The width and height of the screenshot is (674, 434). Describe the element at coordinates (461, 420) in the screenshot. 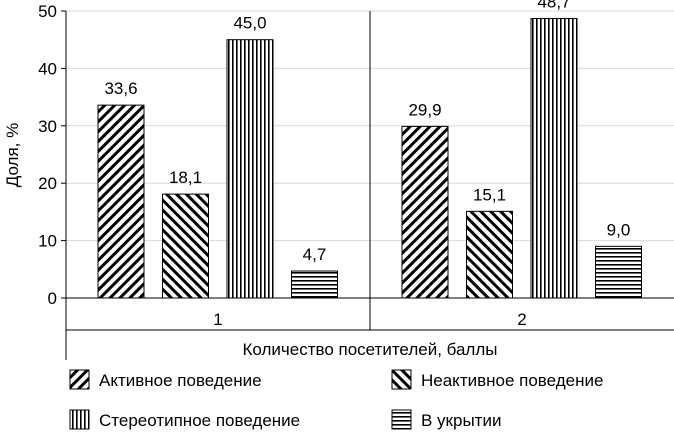

I see `legend-label: В укрытии` at that location.